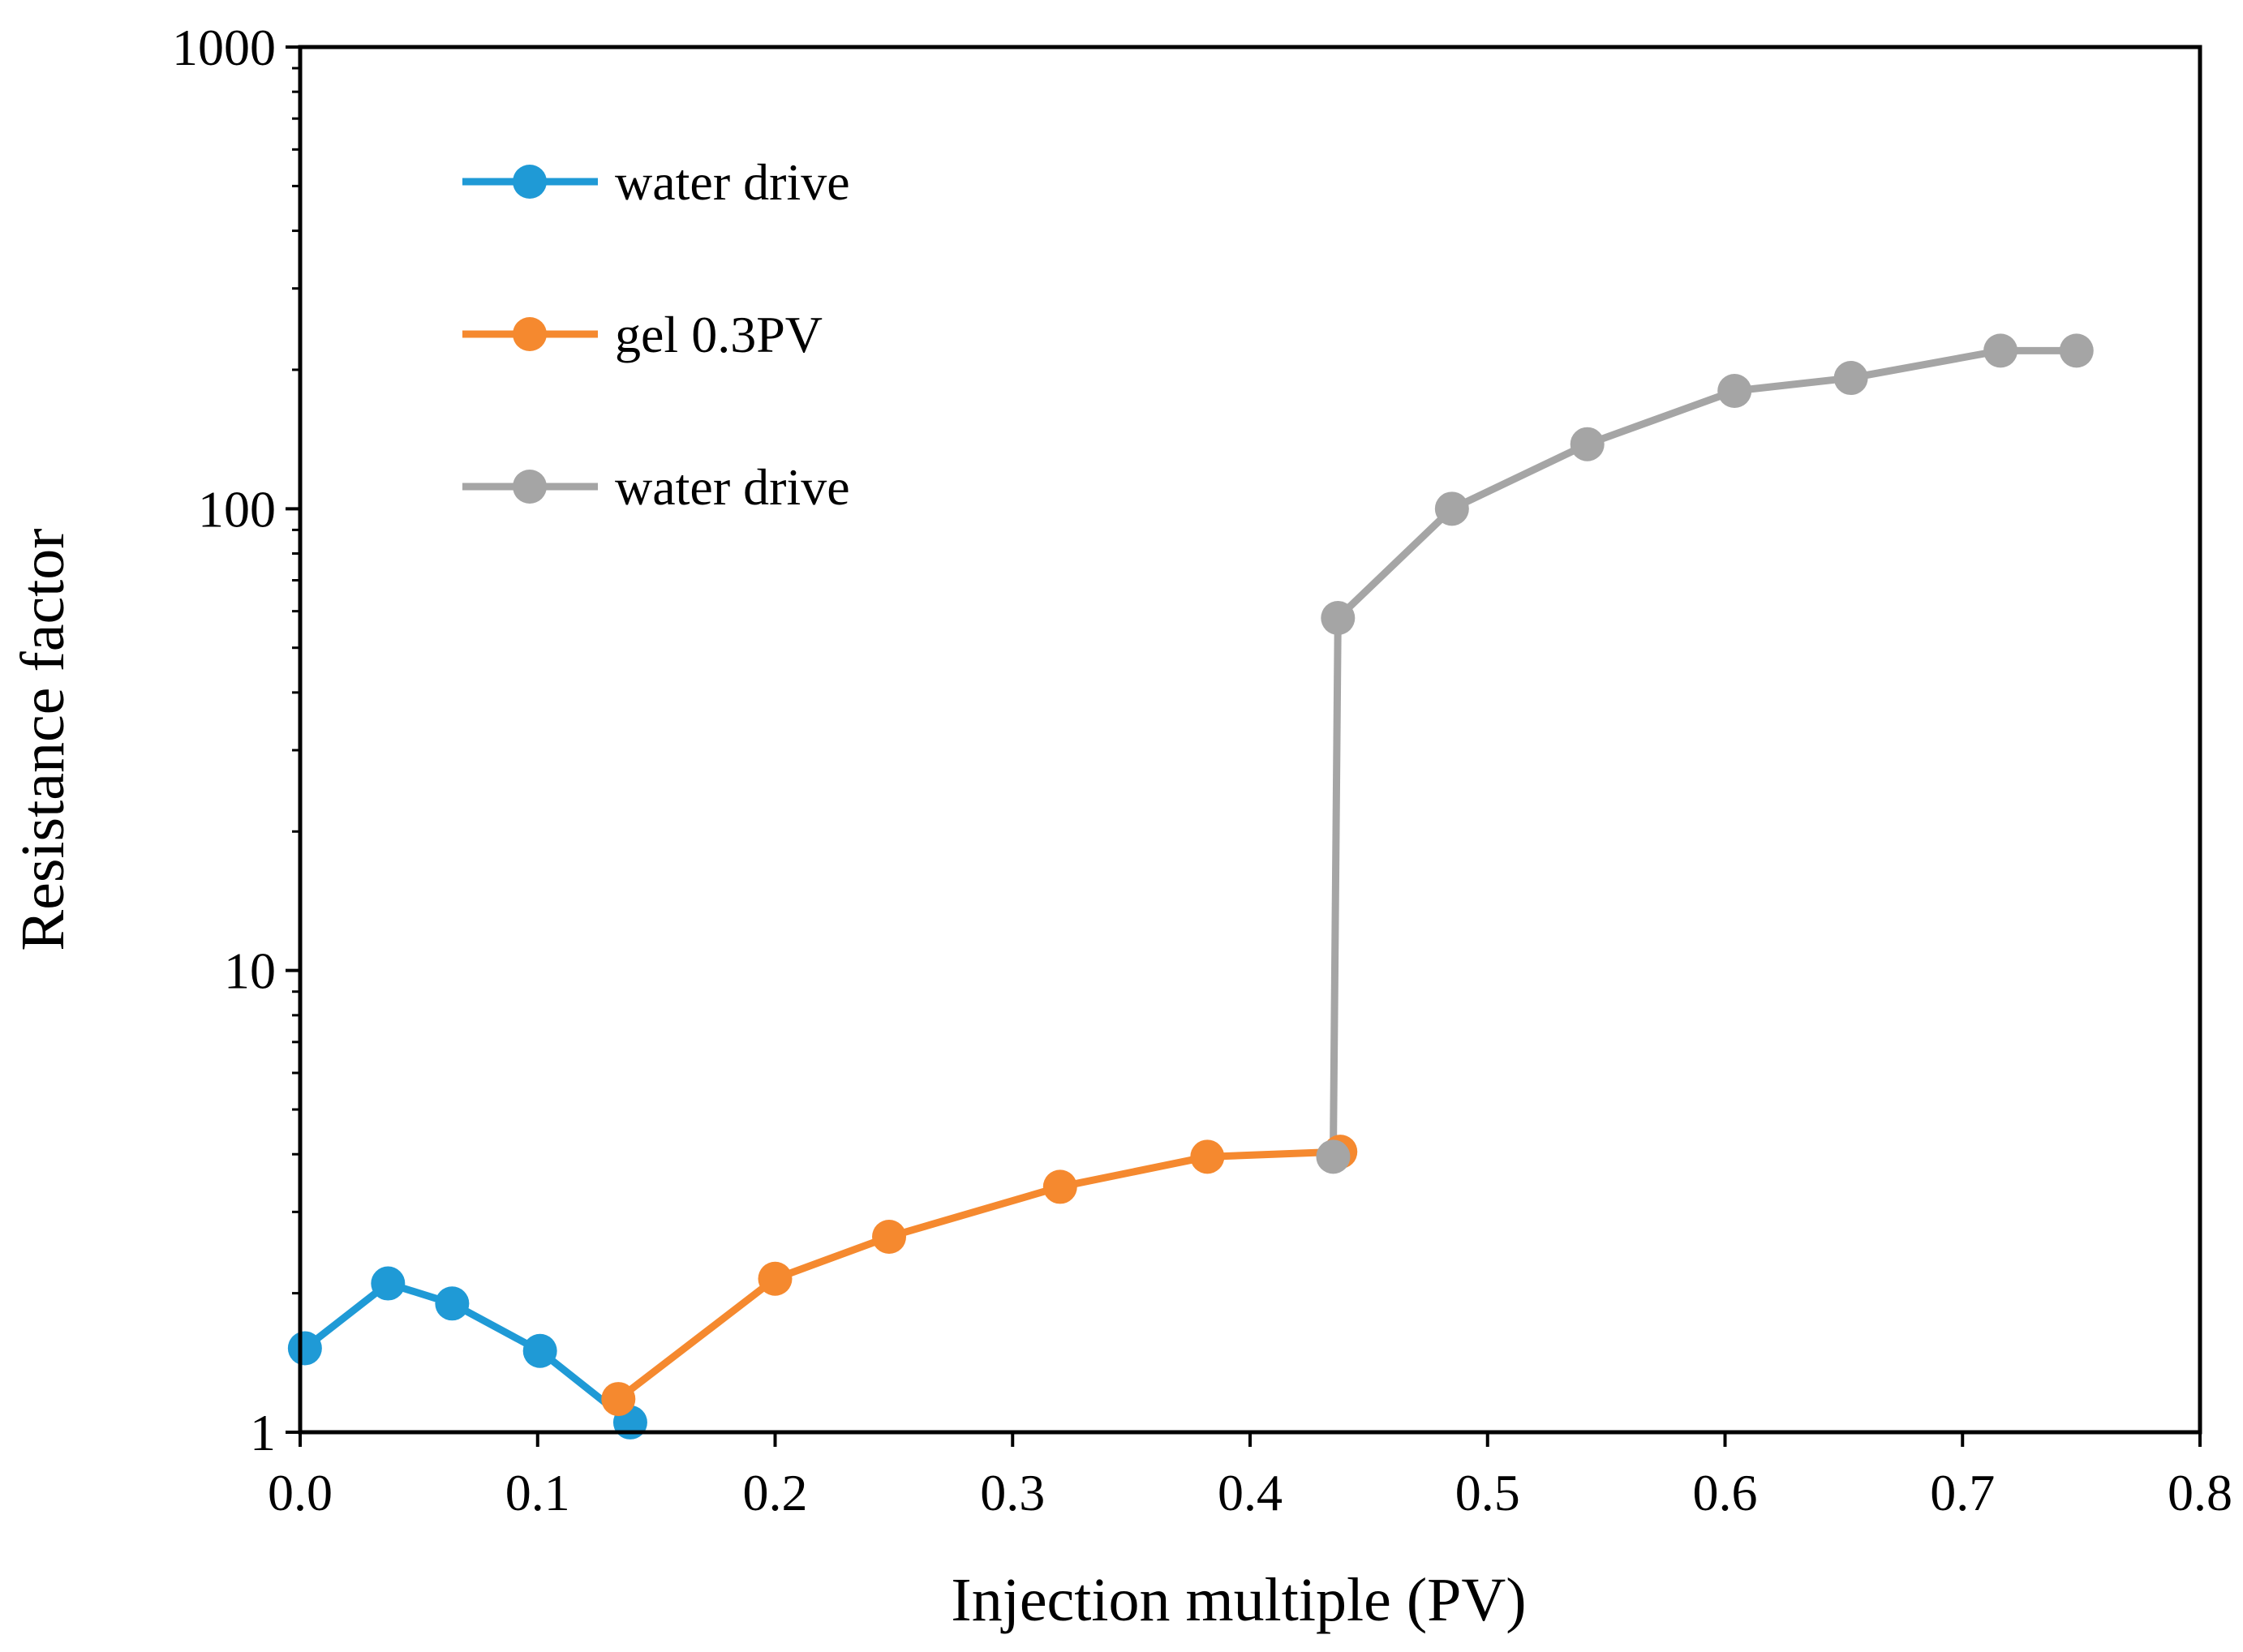 The width and height of the screenshot is (2243, 1652). Describe the element at coordinates (2200, 1492) in the screenshot. I see `x-tick-label: 0.8` at that location.